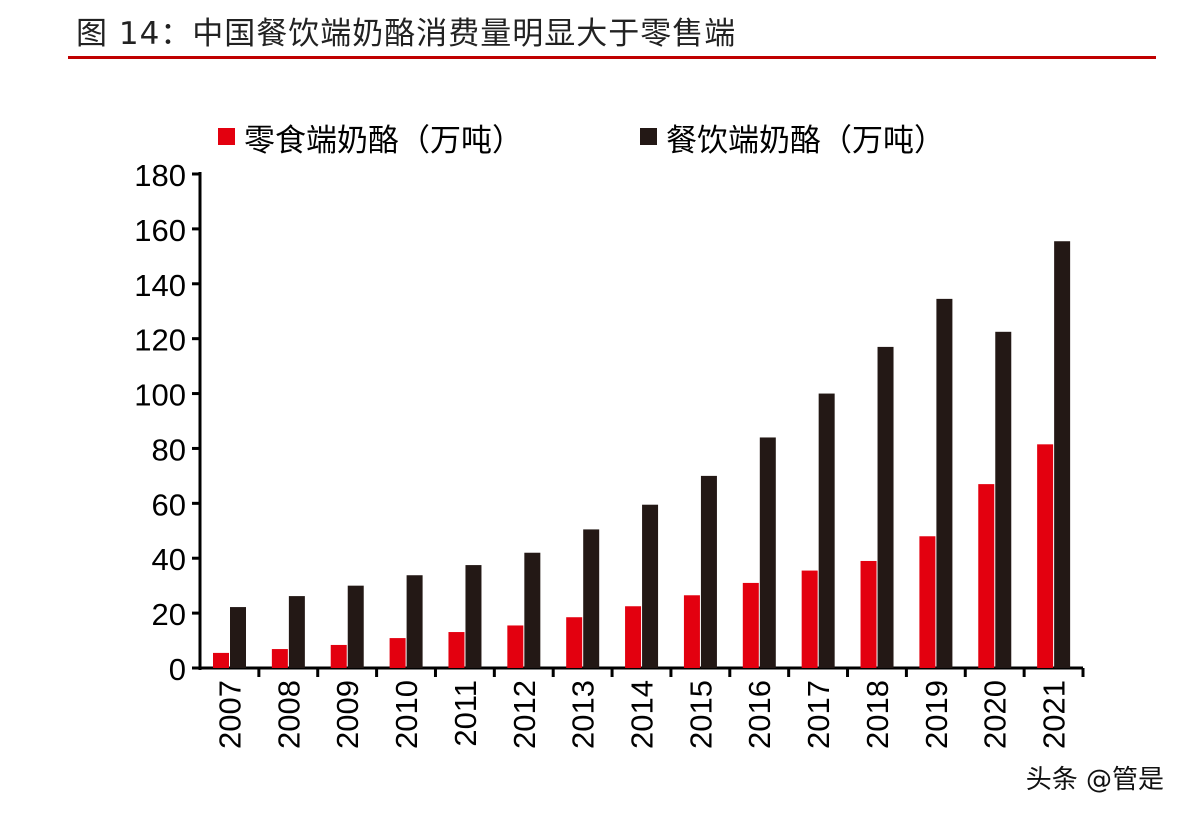 This screenshot has height=816, width=1186. Describe the element at coordinates (160, 285) in the screenshot. I see `y-tick-label: 140` at that location.